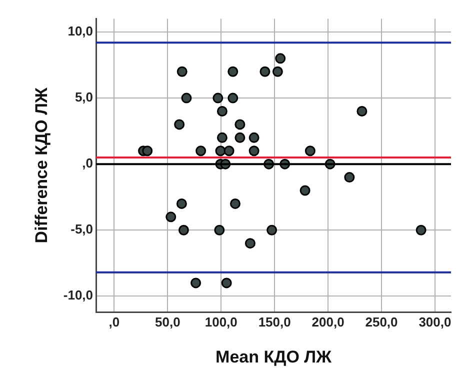 The height and width of the screenshot is (388, 473). I want to click on y-axis-title: Difference КДО ЛЖ, so click(41, 165).